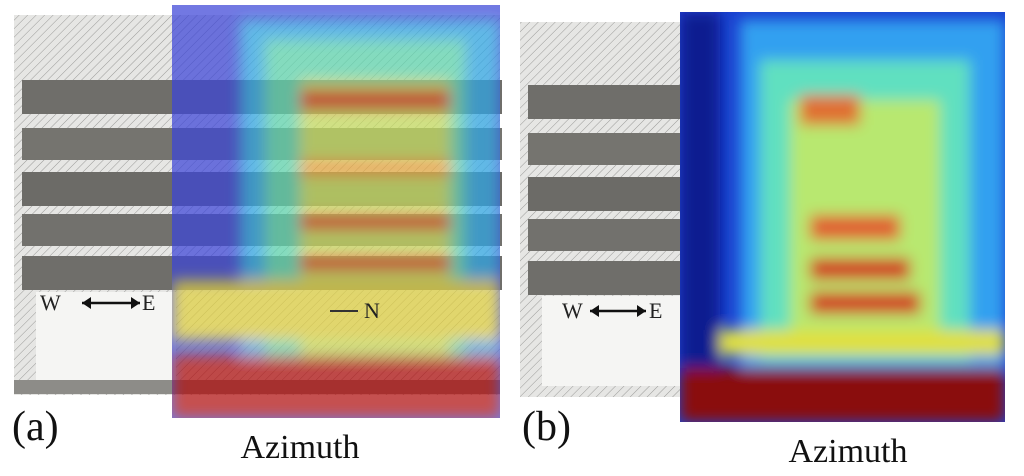  Describe the element at coordinates (35, 427) in the screenshot. I see `panel-label: (a)` at that location.